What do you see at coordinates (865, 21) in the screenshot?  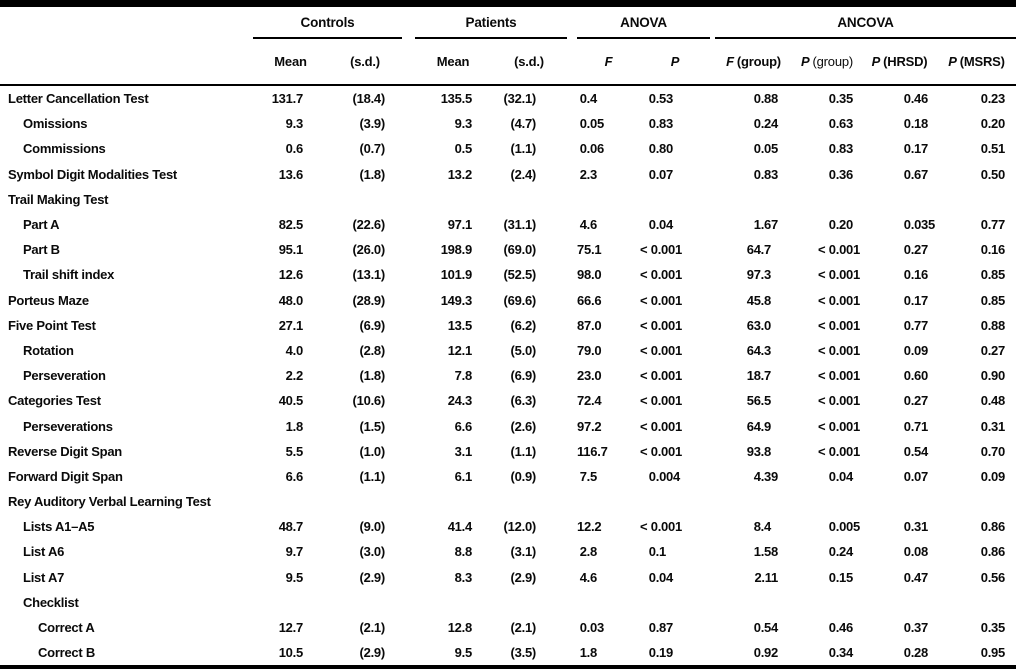 I see `group-ancova: ANCOVA` at bounding box center [865, 21].